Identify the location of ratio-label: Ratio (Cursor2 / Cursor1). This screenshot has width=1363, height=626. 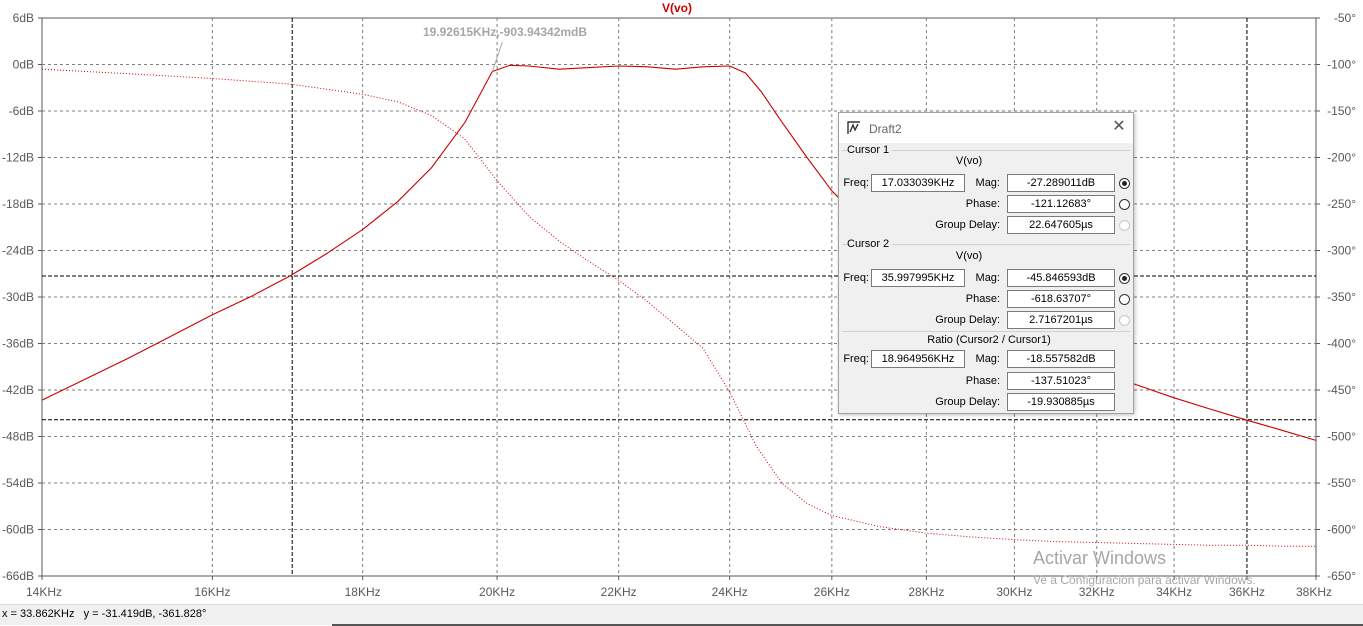
(989, 340).